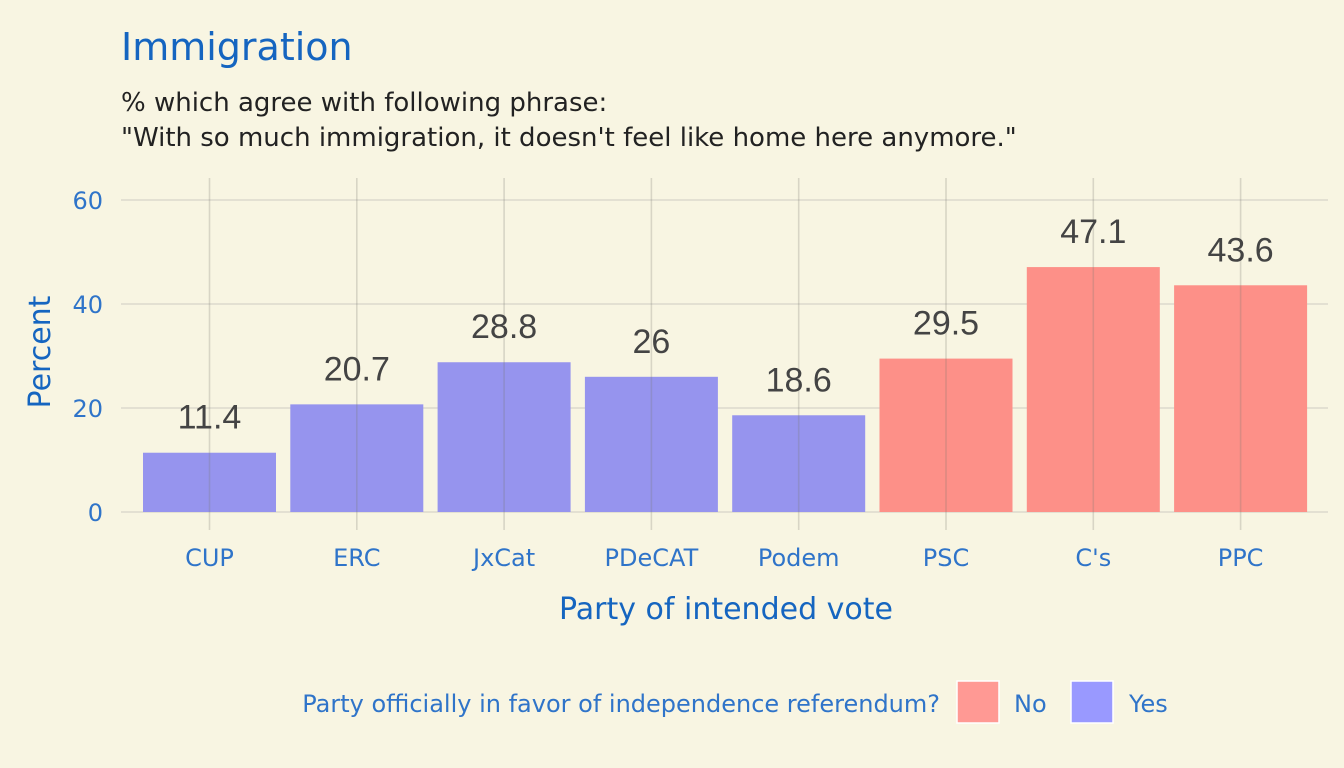 The height and width of the screenshot is (768, 1344). I want to click on data-label: 20.7, so click(357, 369).